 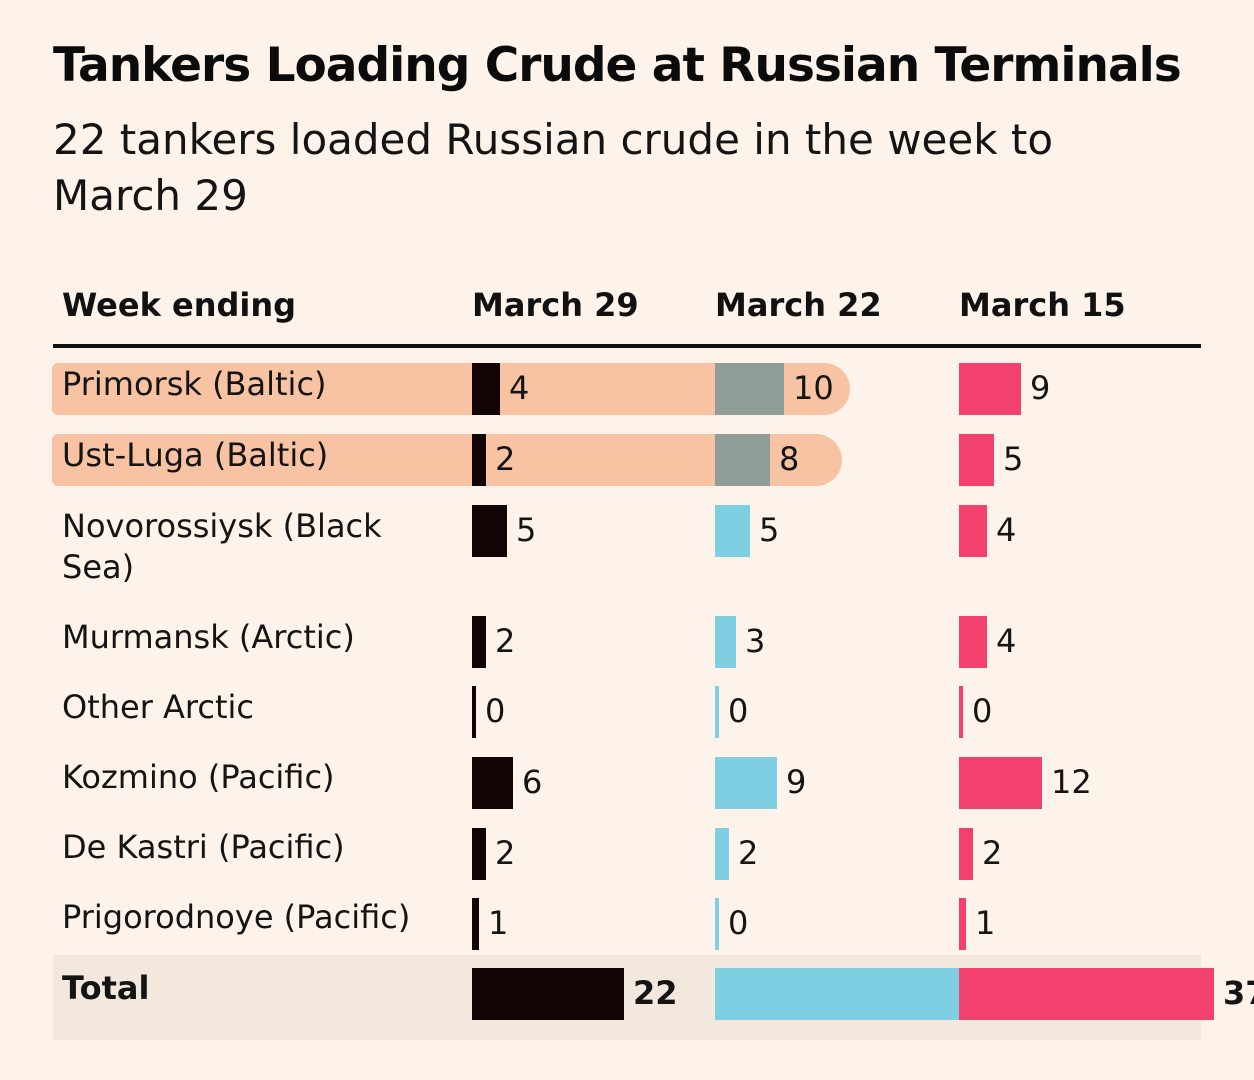 I want to click on value-label-other-arctic-march-29: 0, so click(x=495, y=711).